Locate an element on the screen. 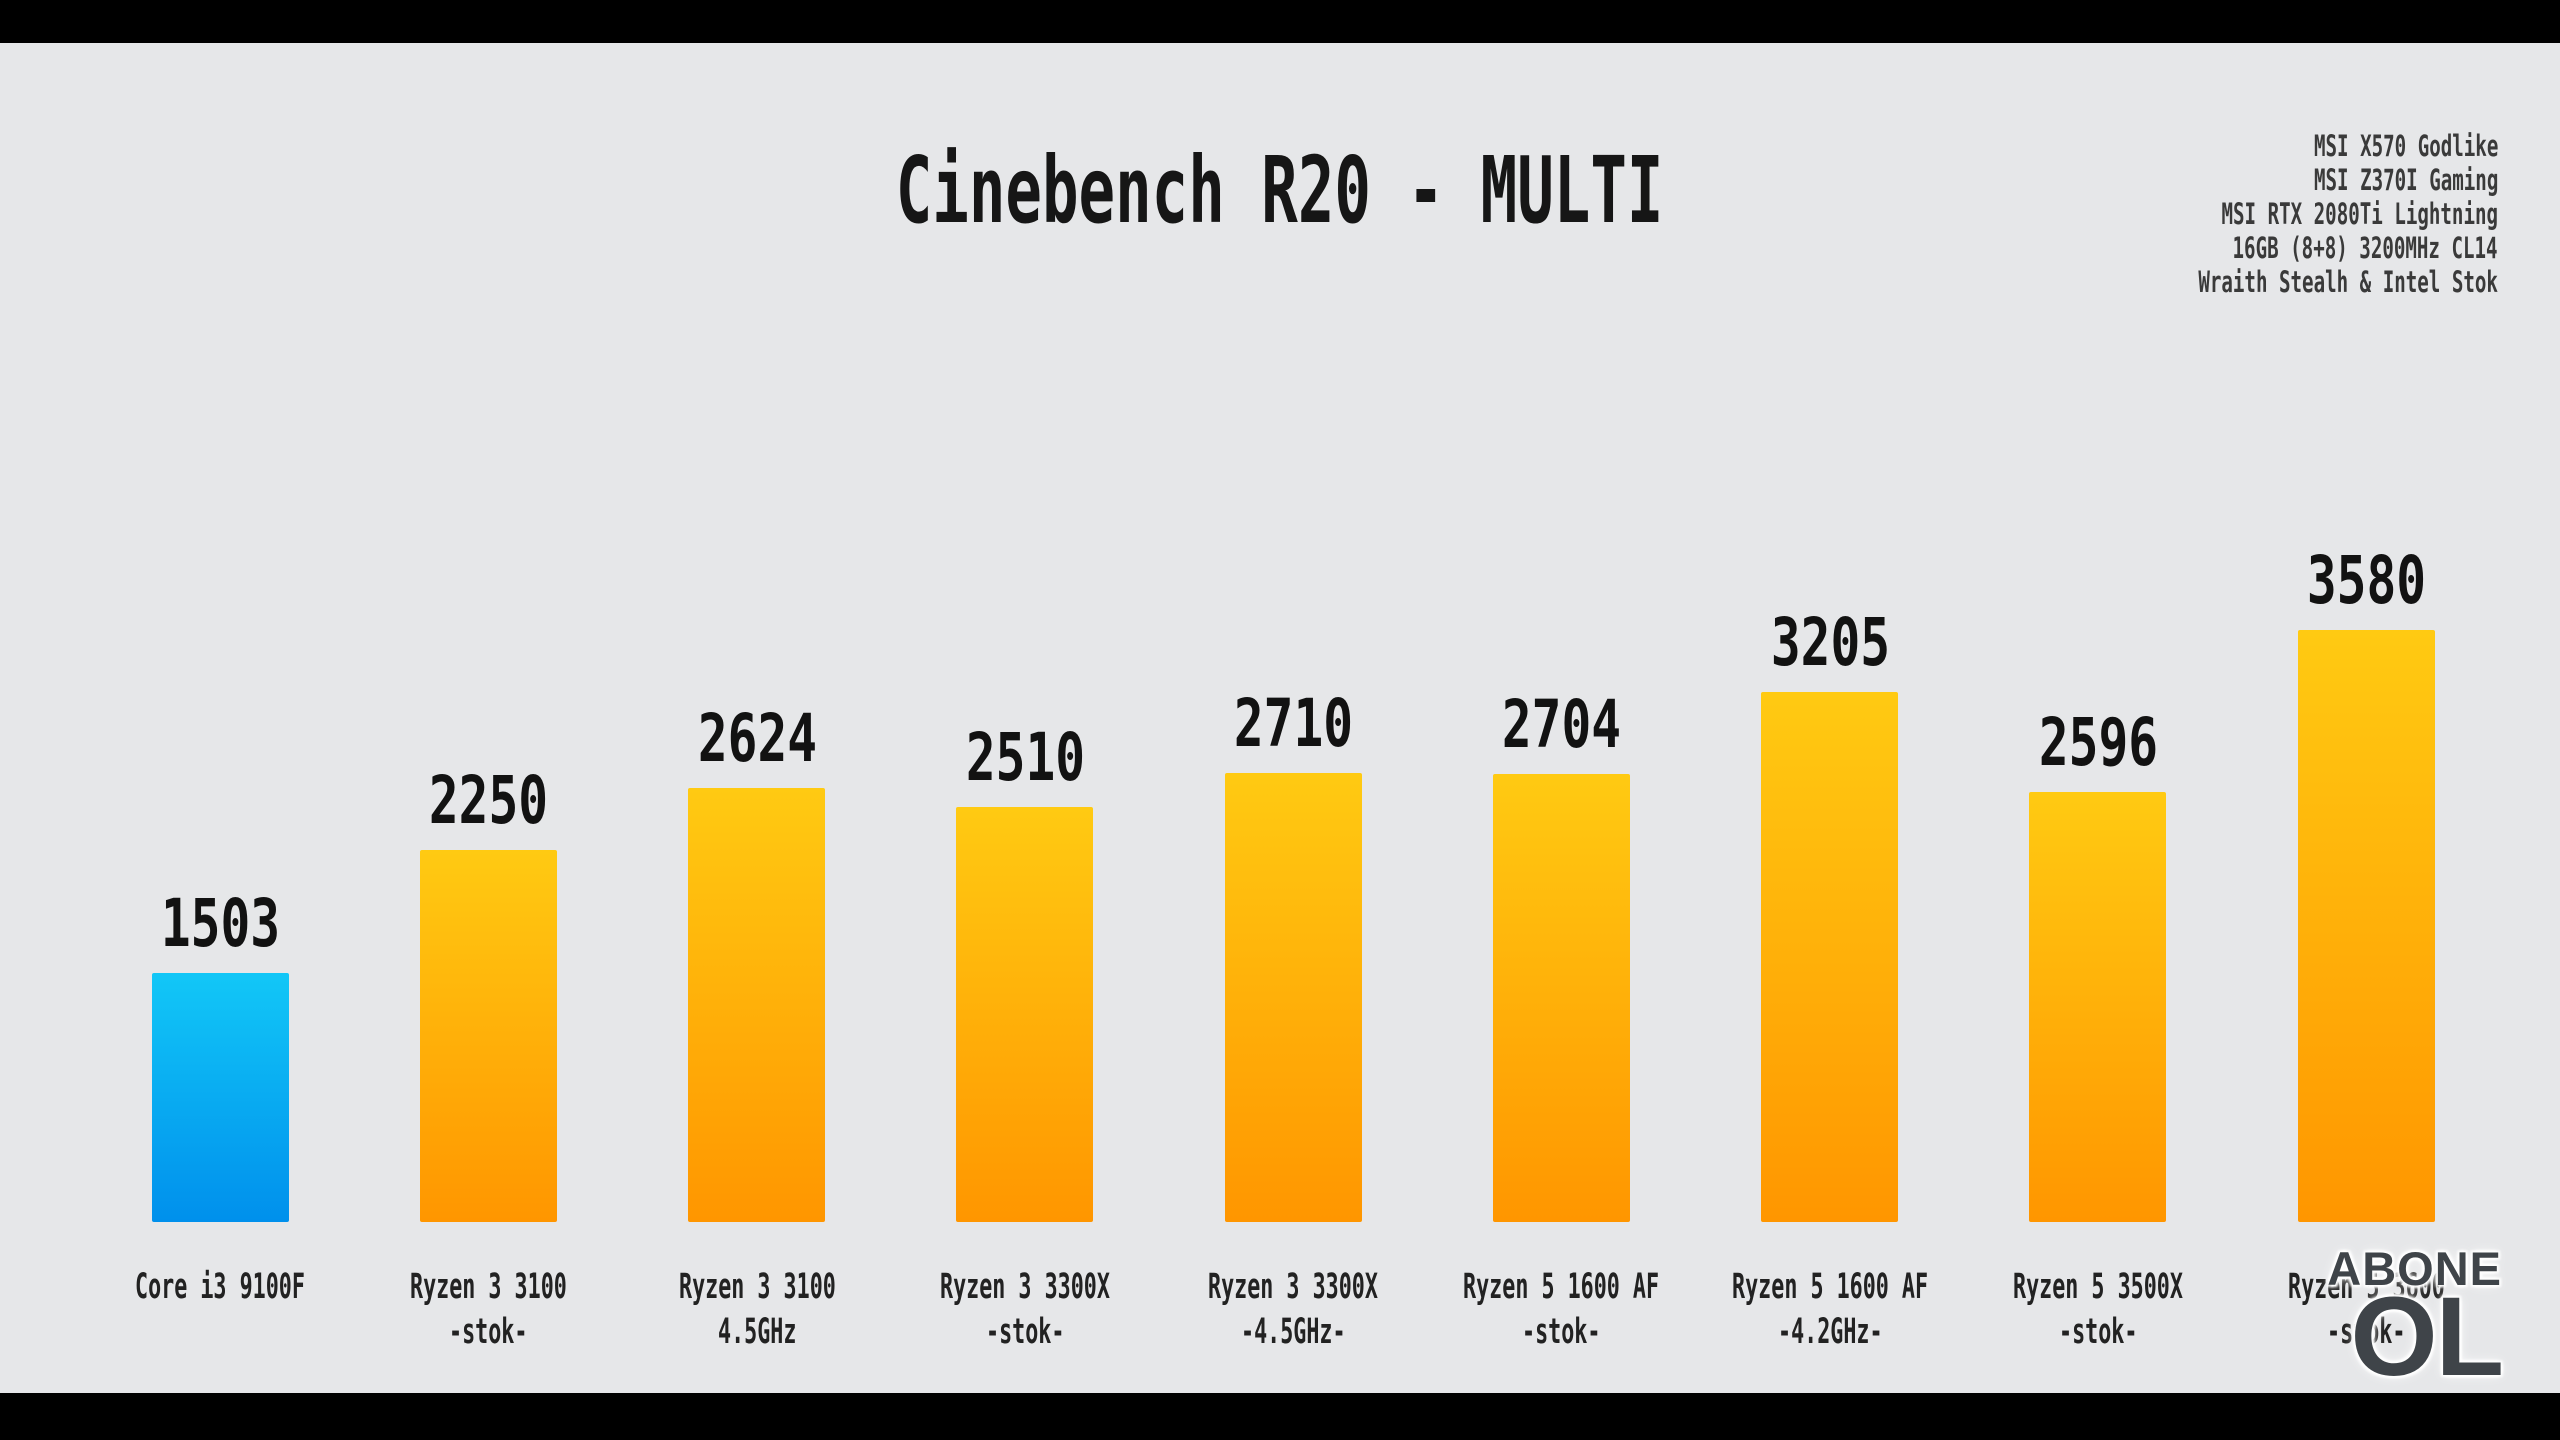 The image size is (2560, 1440). bar-category-label: Ryzen 5 3600 -stok- is located at coordinates (2366, 1310).